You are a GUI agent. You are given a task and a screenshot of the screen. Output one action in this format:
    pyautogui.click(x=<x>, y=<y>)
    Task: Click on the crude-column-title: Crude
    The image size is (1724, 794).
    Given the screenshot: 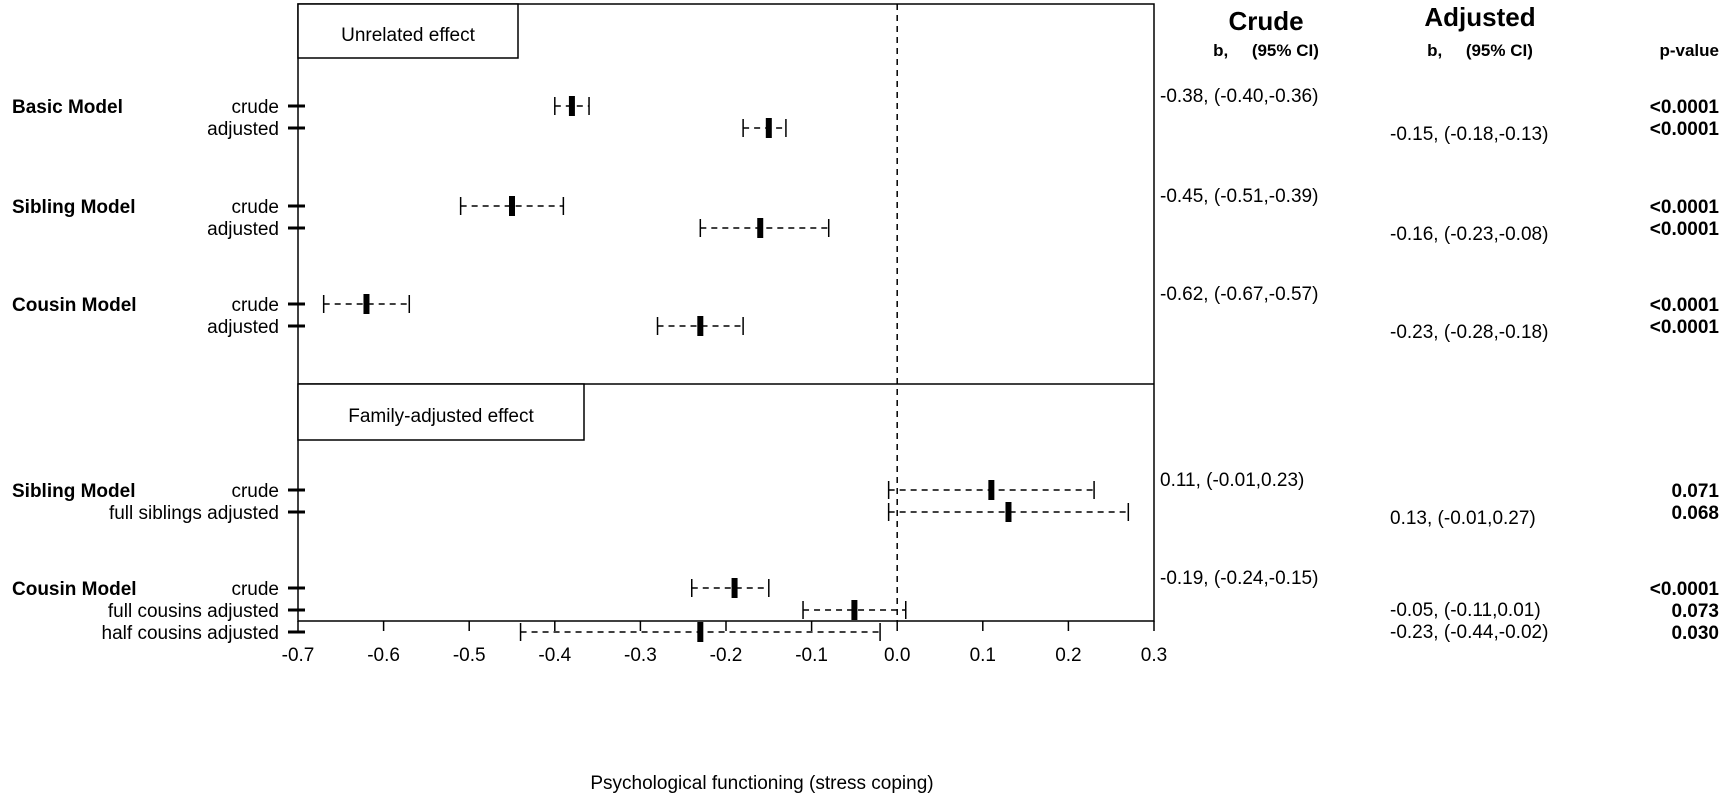 What is the action you would take?
    pyautogui.click(x=1265, y=21)
    